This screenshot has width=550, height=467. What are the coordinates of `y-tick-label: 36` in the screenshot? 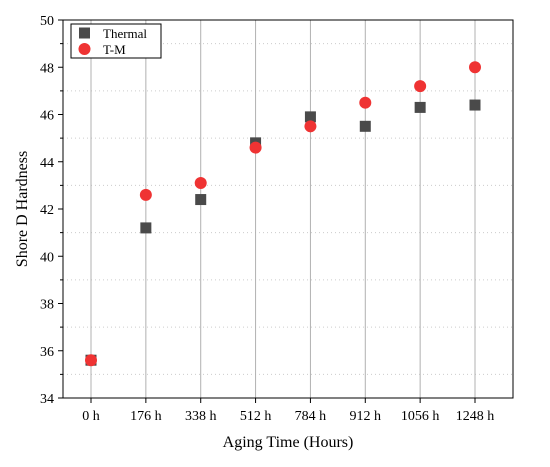 It's located at (47, 352).